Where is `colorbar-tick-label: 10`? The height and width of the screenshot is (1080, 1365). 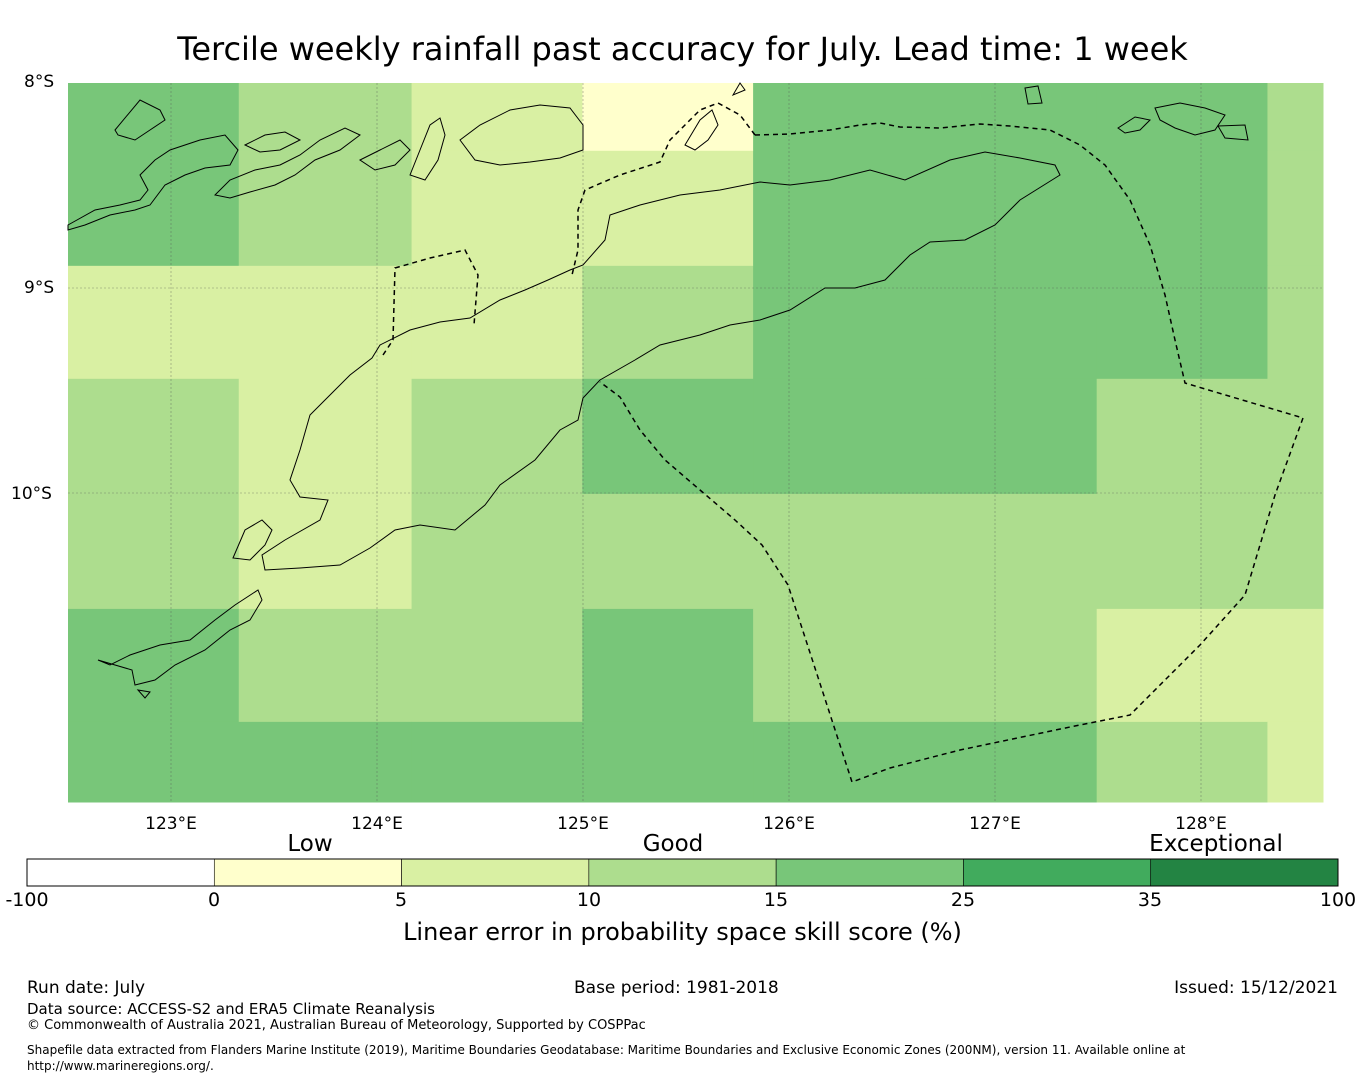
colorbar-tick-label: 10 is located at coordinates (589, 900).